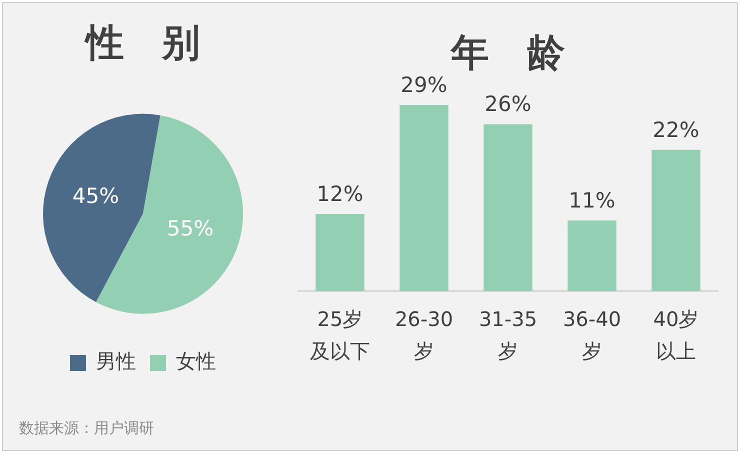 The height and width of the screenshot is (453, 740). What do you see at coordinates (196, 361) in the screenshot?
I see `legend-label: 女性` at bounding box center [196, 361].